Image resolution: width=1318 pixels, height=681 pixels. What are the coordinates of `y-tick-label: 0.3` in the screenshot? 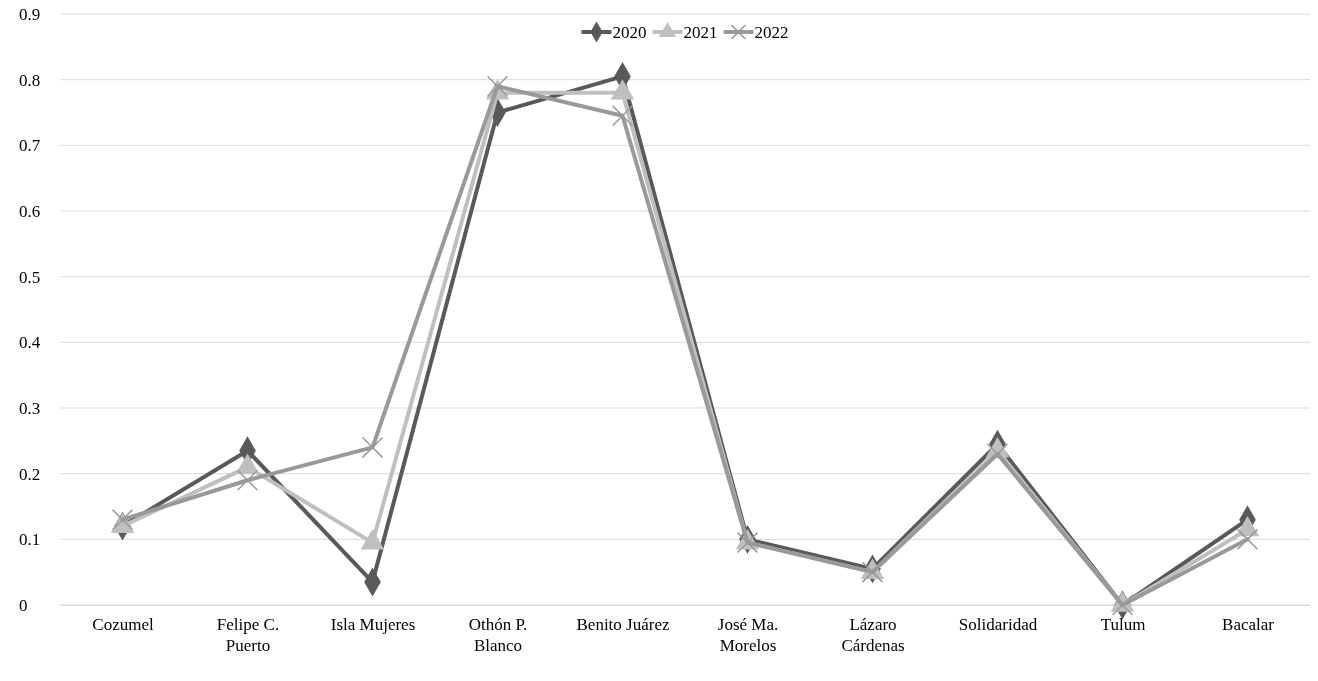 It's located at (30, 408).